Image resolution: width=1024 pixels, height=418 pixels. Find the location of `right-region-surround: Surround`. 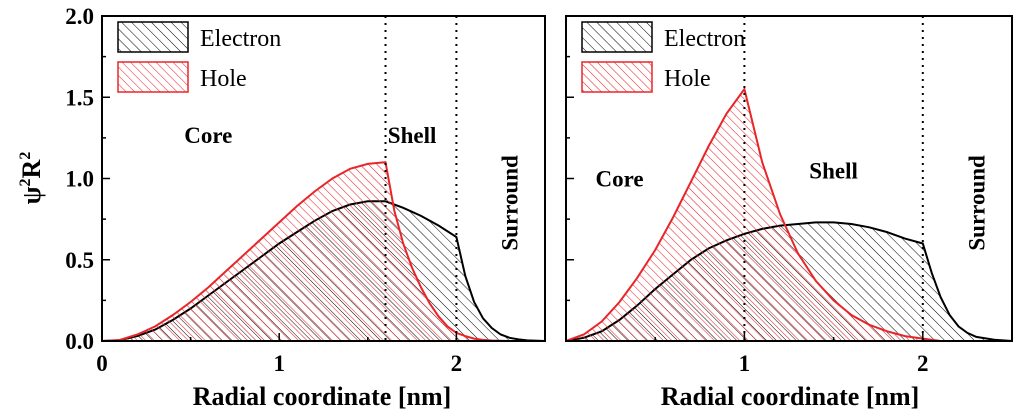

right-region-surround: Surround is located at coordinates (976, 203).